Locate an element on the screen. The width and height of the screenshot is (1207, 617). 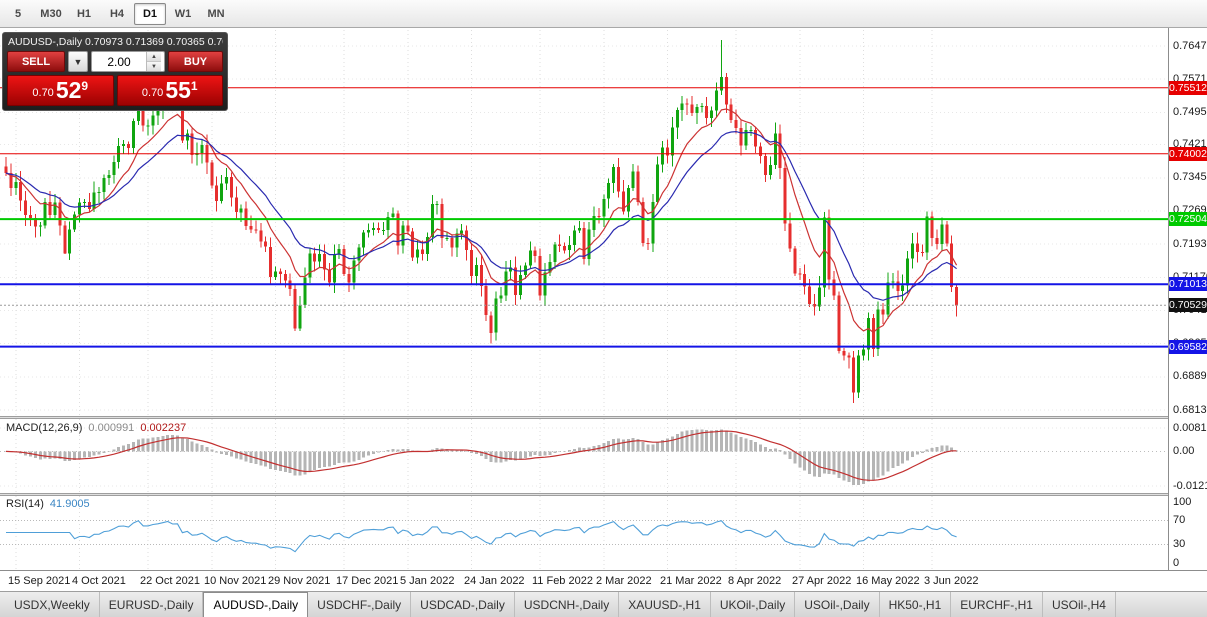
date-label: 16 May 2022 is located at coordinates (888, 581).